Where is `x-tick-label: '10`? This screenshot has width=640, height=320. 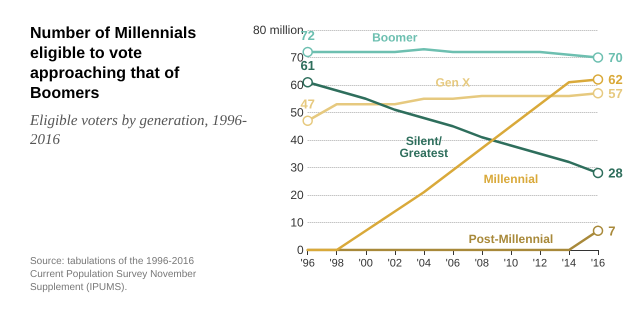
x-tick-label: '10 is located at coordinates (511, 264).